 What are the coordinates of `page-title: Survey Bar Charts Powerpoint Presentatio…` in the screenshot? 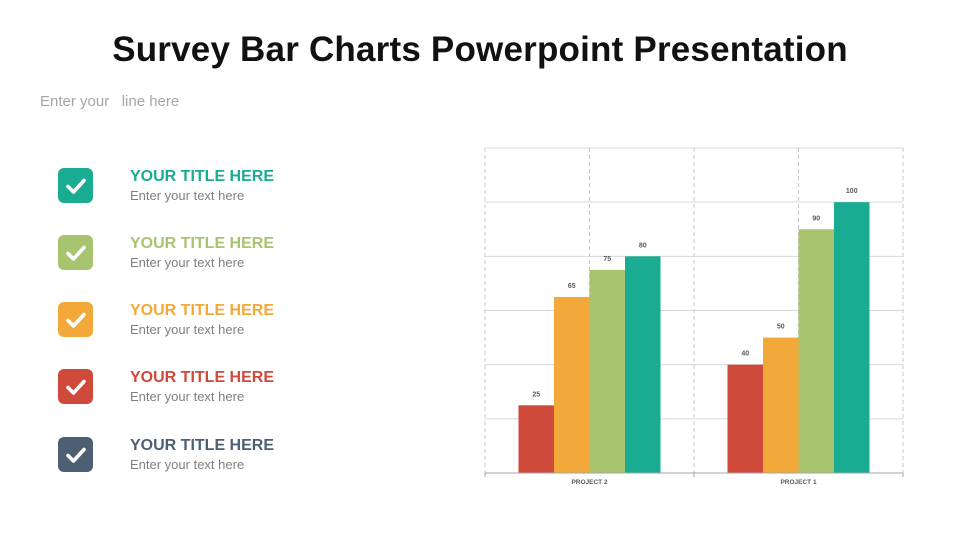 It's located at (480, 49).